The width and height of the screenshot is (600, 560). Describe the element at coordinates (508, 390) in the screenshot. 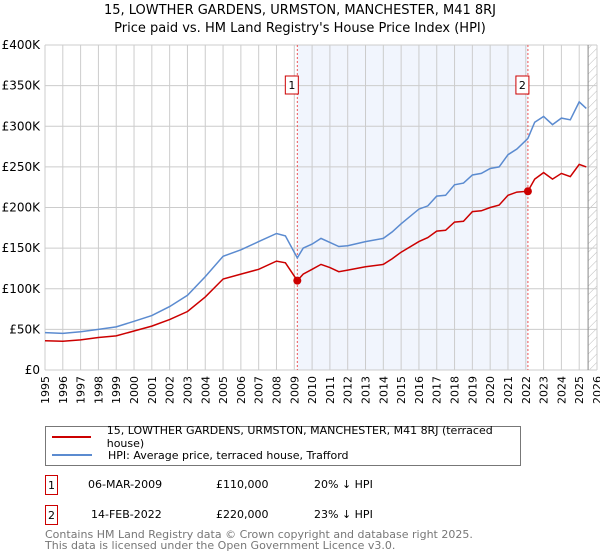

I see `x-tick-label: 2021` at that location.